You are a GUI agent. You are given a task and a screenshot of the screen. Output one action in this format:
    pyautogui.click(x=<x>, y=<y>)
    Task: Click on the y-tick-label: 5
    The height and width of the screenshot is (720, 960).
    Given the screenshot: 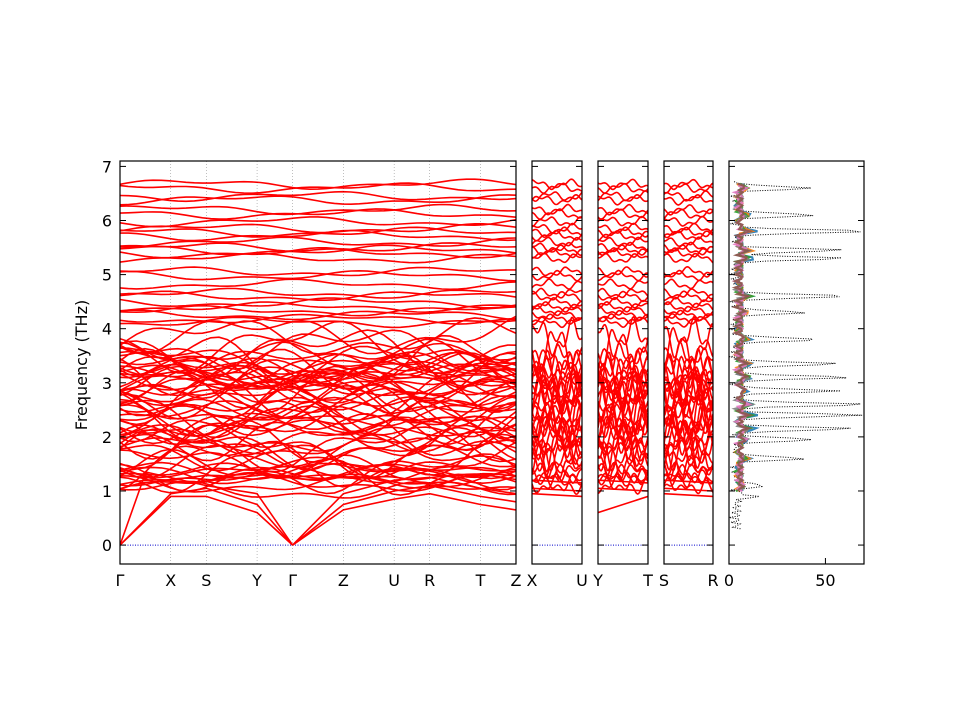 What is the action you would take?
    pyautogui.click(x=107, y=275)
    